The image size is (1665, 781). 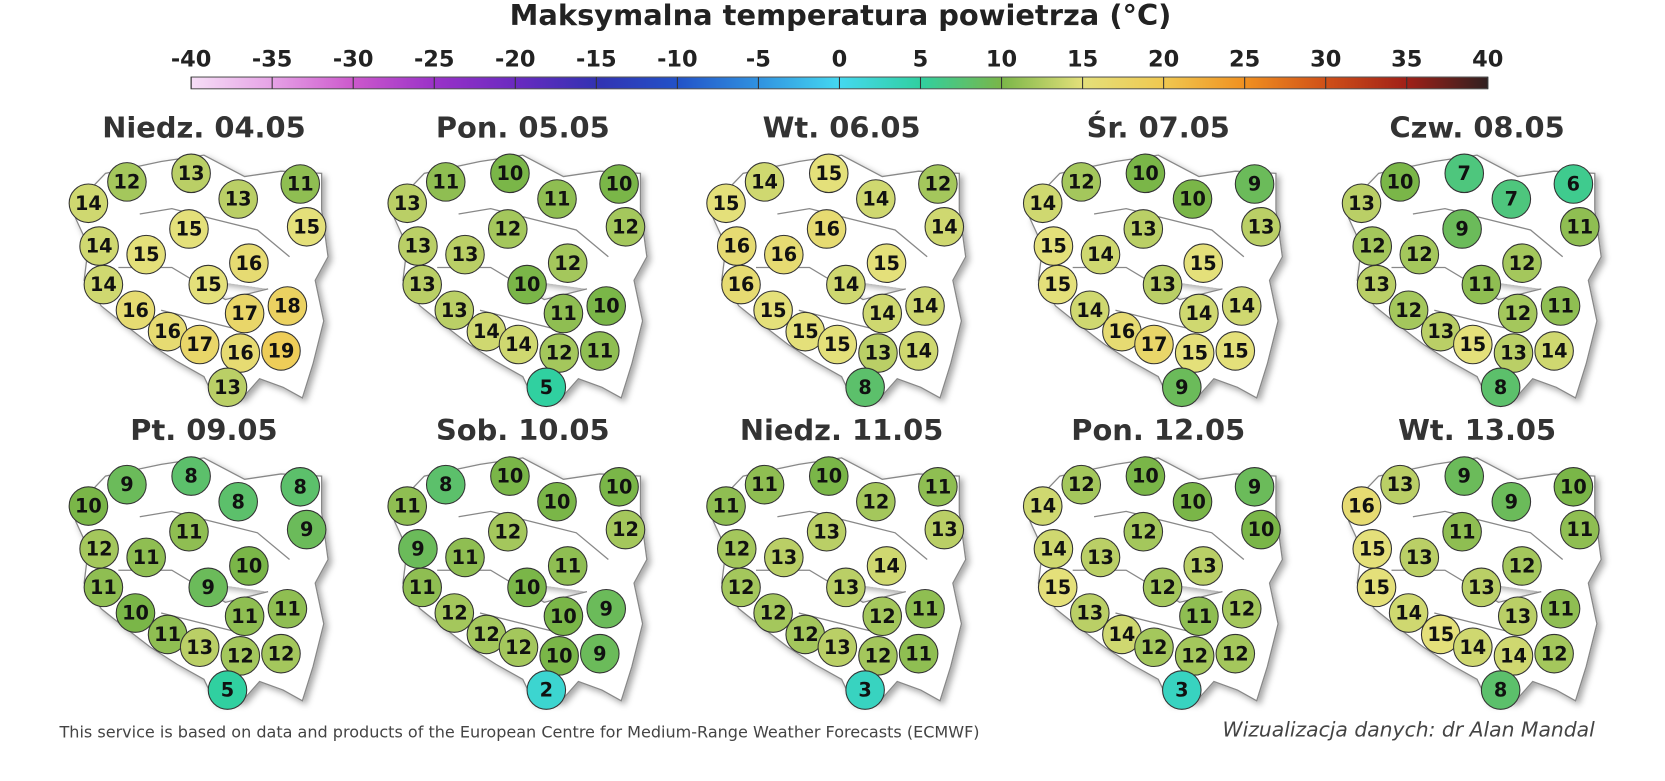 I want to click on day-label: Czw. 08.05, so click(x=1476, y=127).